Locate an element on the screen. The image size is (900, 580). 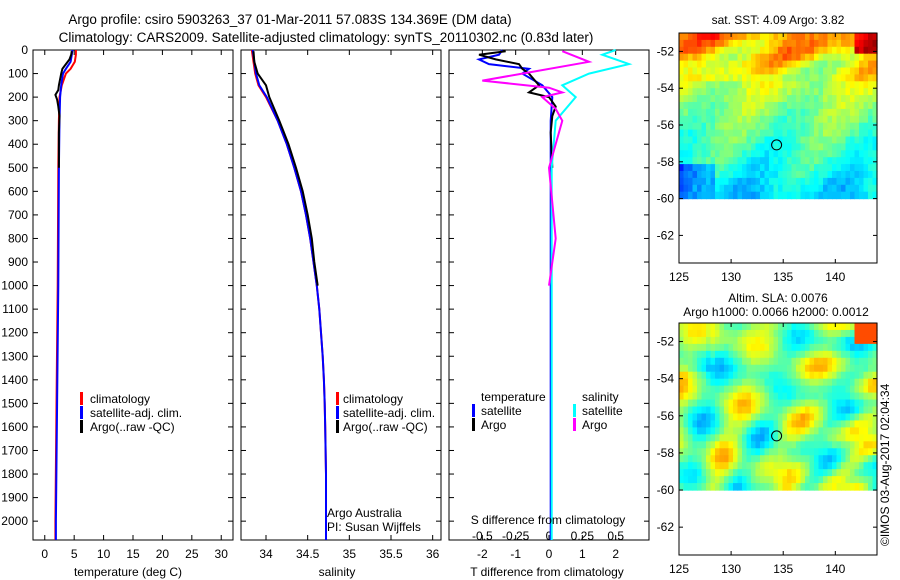
y-tick-label: 2000 is located at coordinates (14, 521).